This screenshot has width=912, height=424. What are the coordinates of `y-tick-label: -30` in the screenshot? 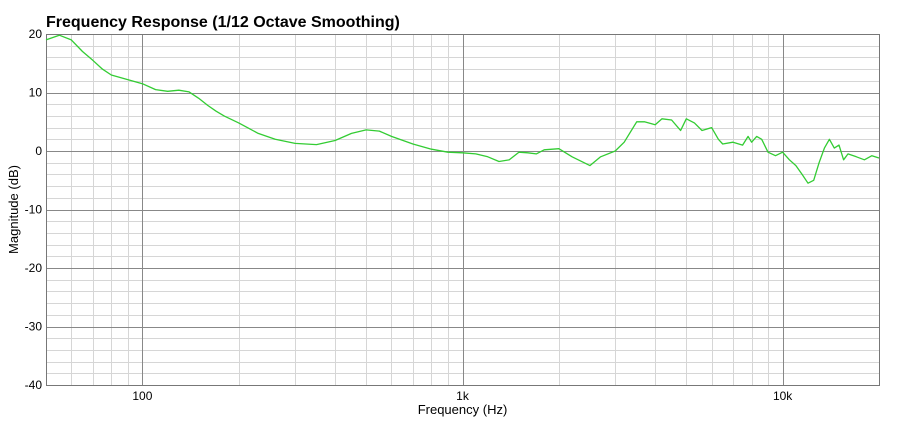 It's located at (34, 327).